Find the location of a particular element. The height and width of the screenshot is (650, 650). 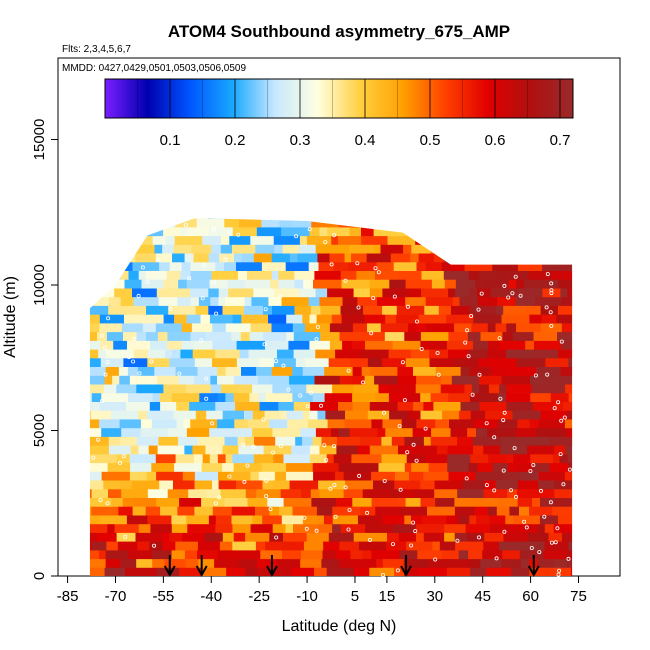

x-tick-label: -40 is located at coordinates (211, 596).